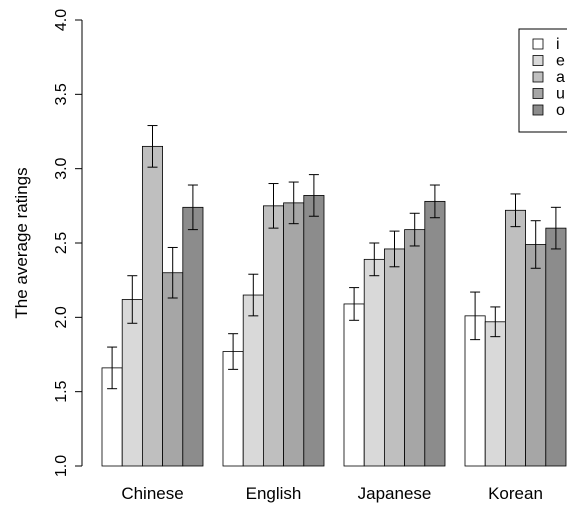  I want to click on y-axis-label: The average ratings, so click(21, 242).